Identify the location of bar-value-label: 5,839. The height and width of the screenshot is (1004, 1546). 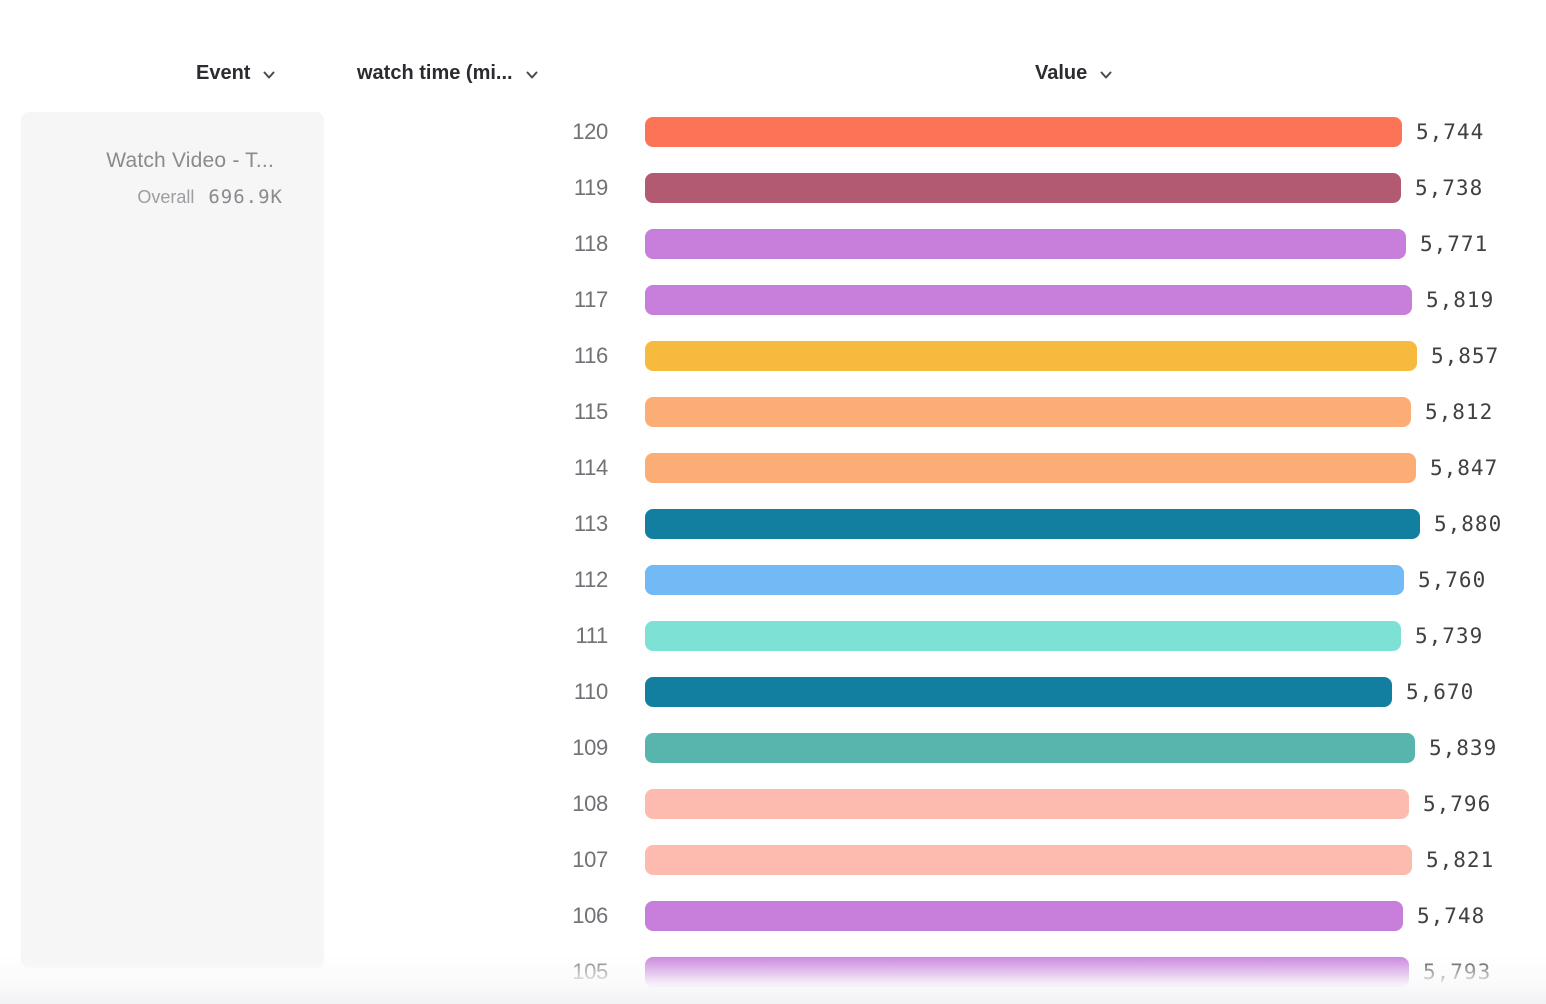
(1463, 748).